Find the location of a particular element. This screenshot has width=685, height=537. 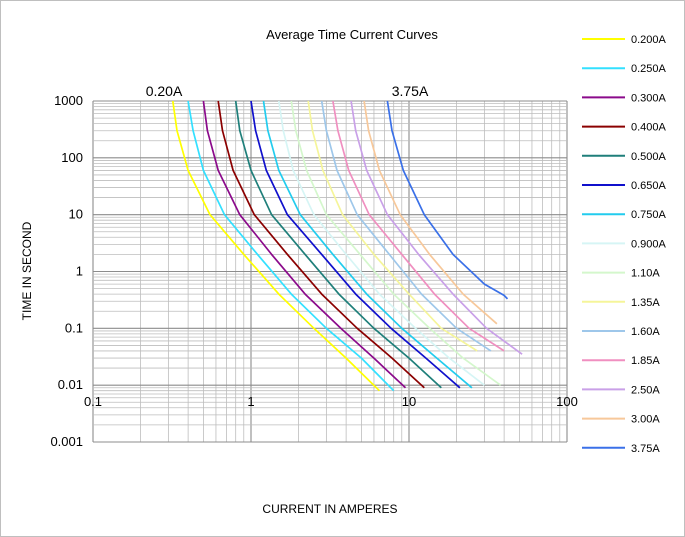

x-tick-label: 1 is located at coordinates (250, 401).